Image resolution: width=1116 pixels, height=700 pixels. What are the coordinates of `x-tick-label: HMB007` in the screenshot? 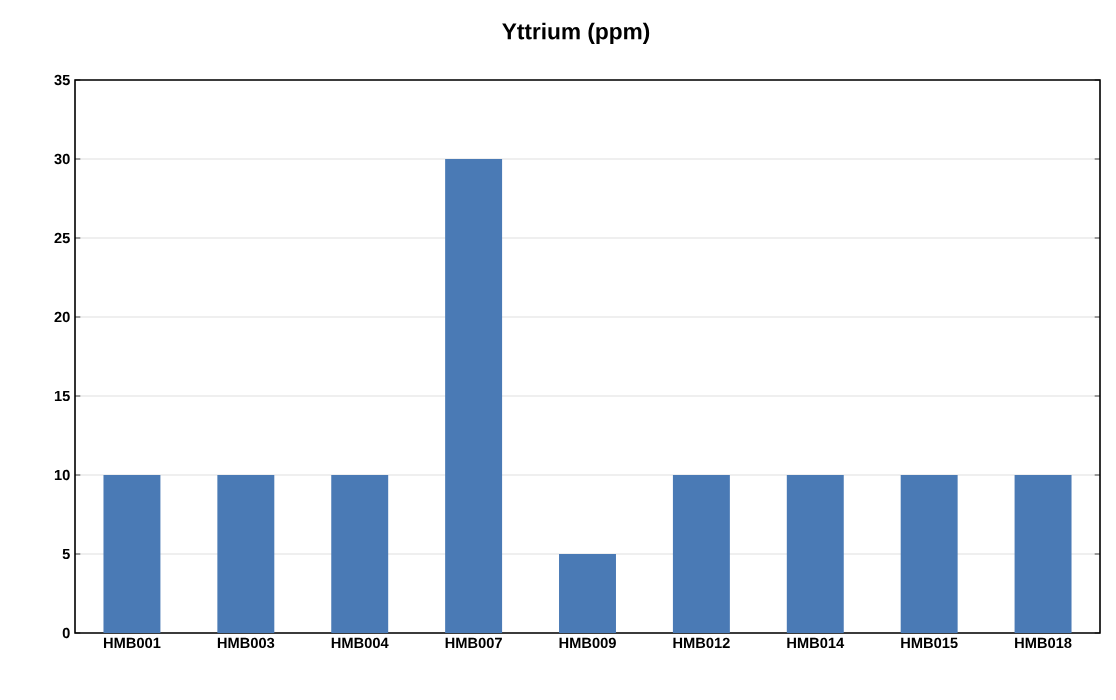 It's located at (473, 643).